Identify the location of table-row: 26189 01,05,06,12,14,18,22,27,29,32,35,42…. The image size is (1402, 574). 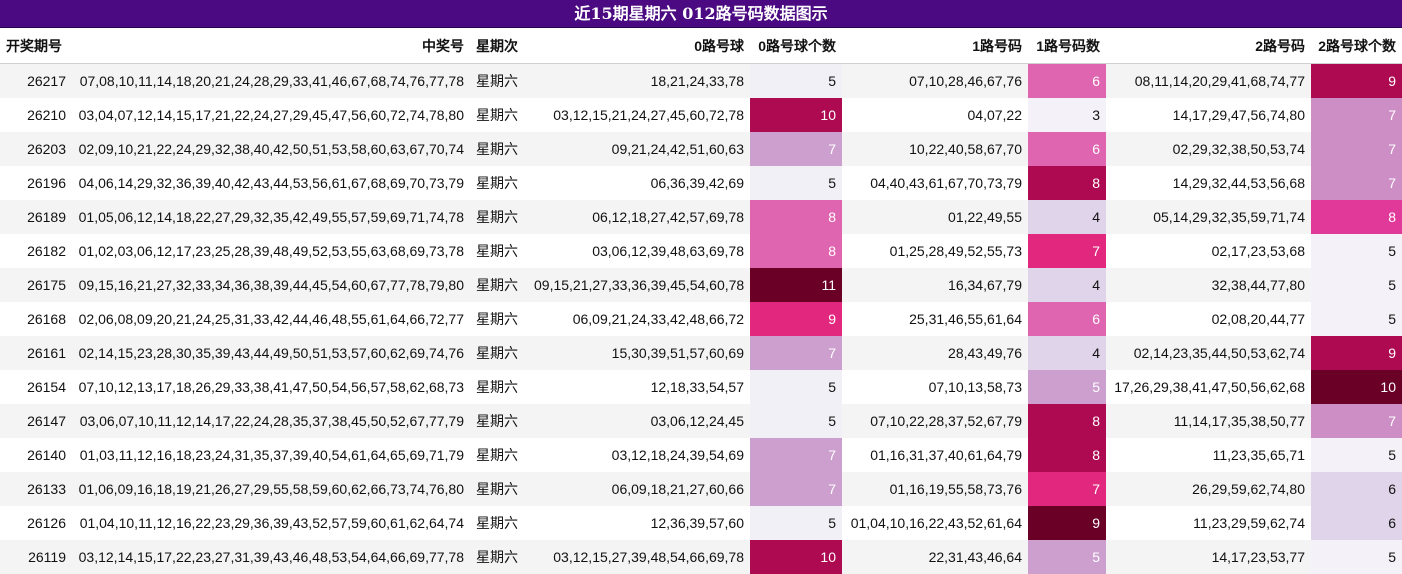
(701, 217).